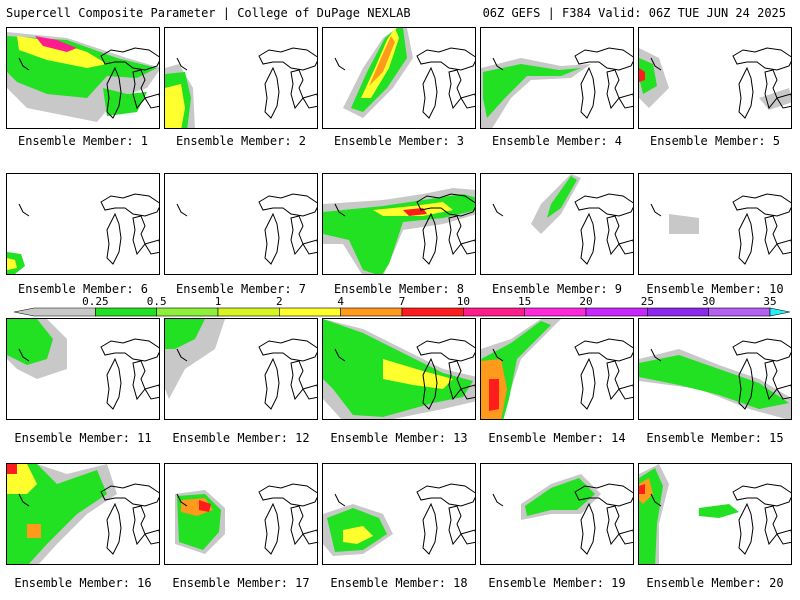 The height and width of the screenshot is (600, 800). What do you see at coordinates (340, 302) in the screenshot?
I see `legend-tick-label: 4` at bounding box center [340, 302].